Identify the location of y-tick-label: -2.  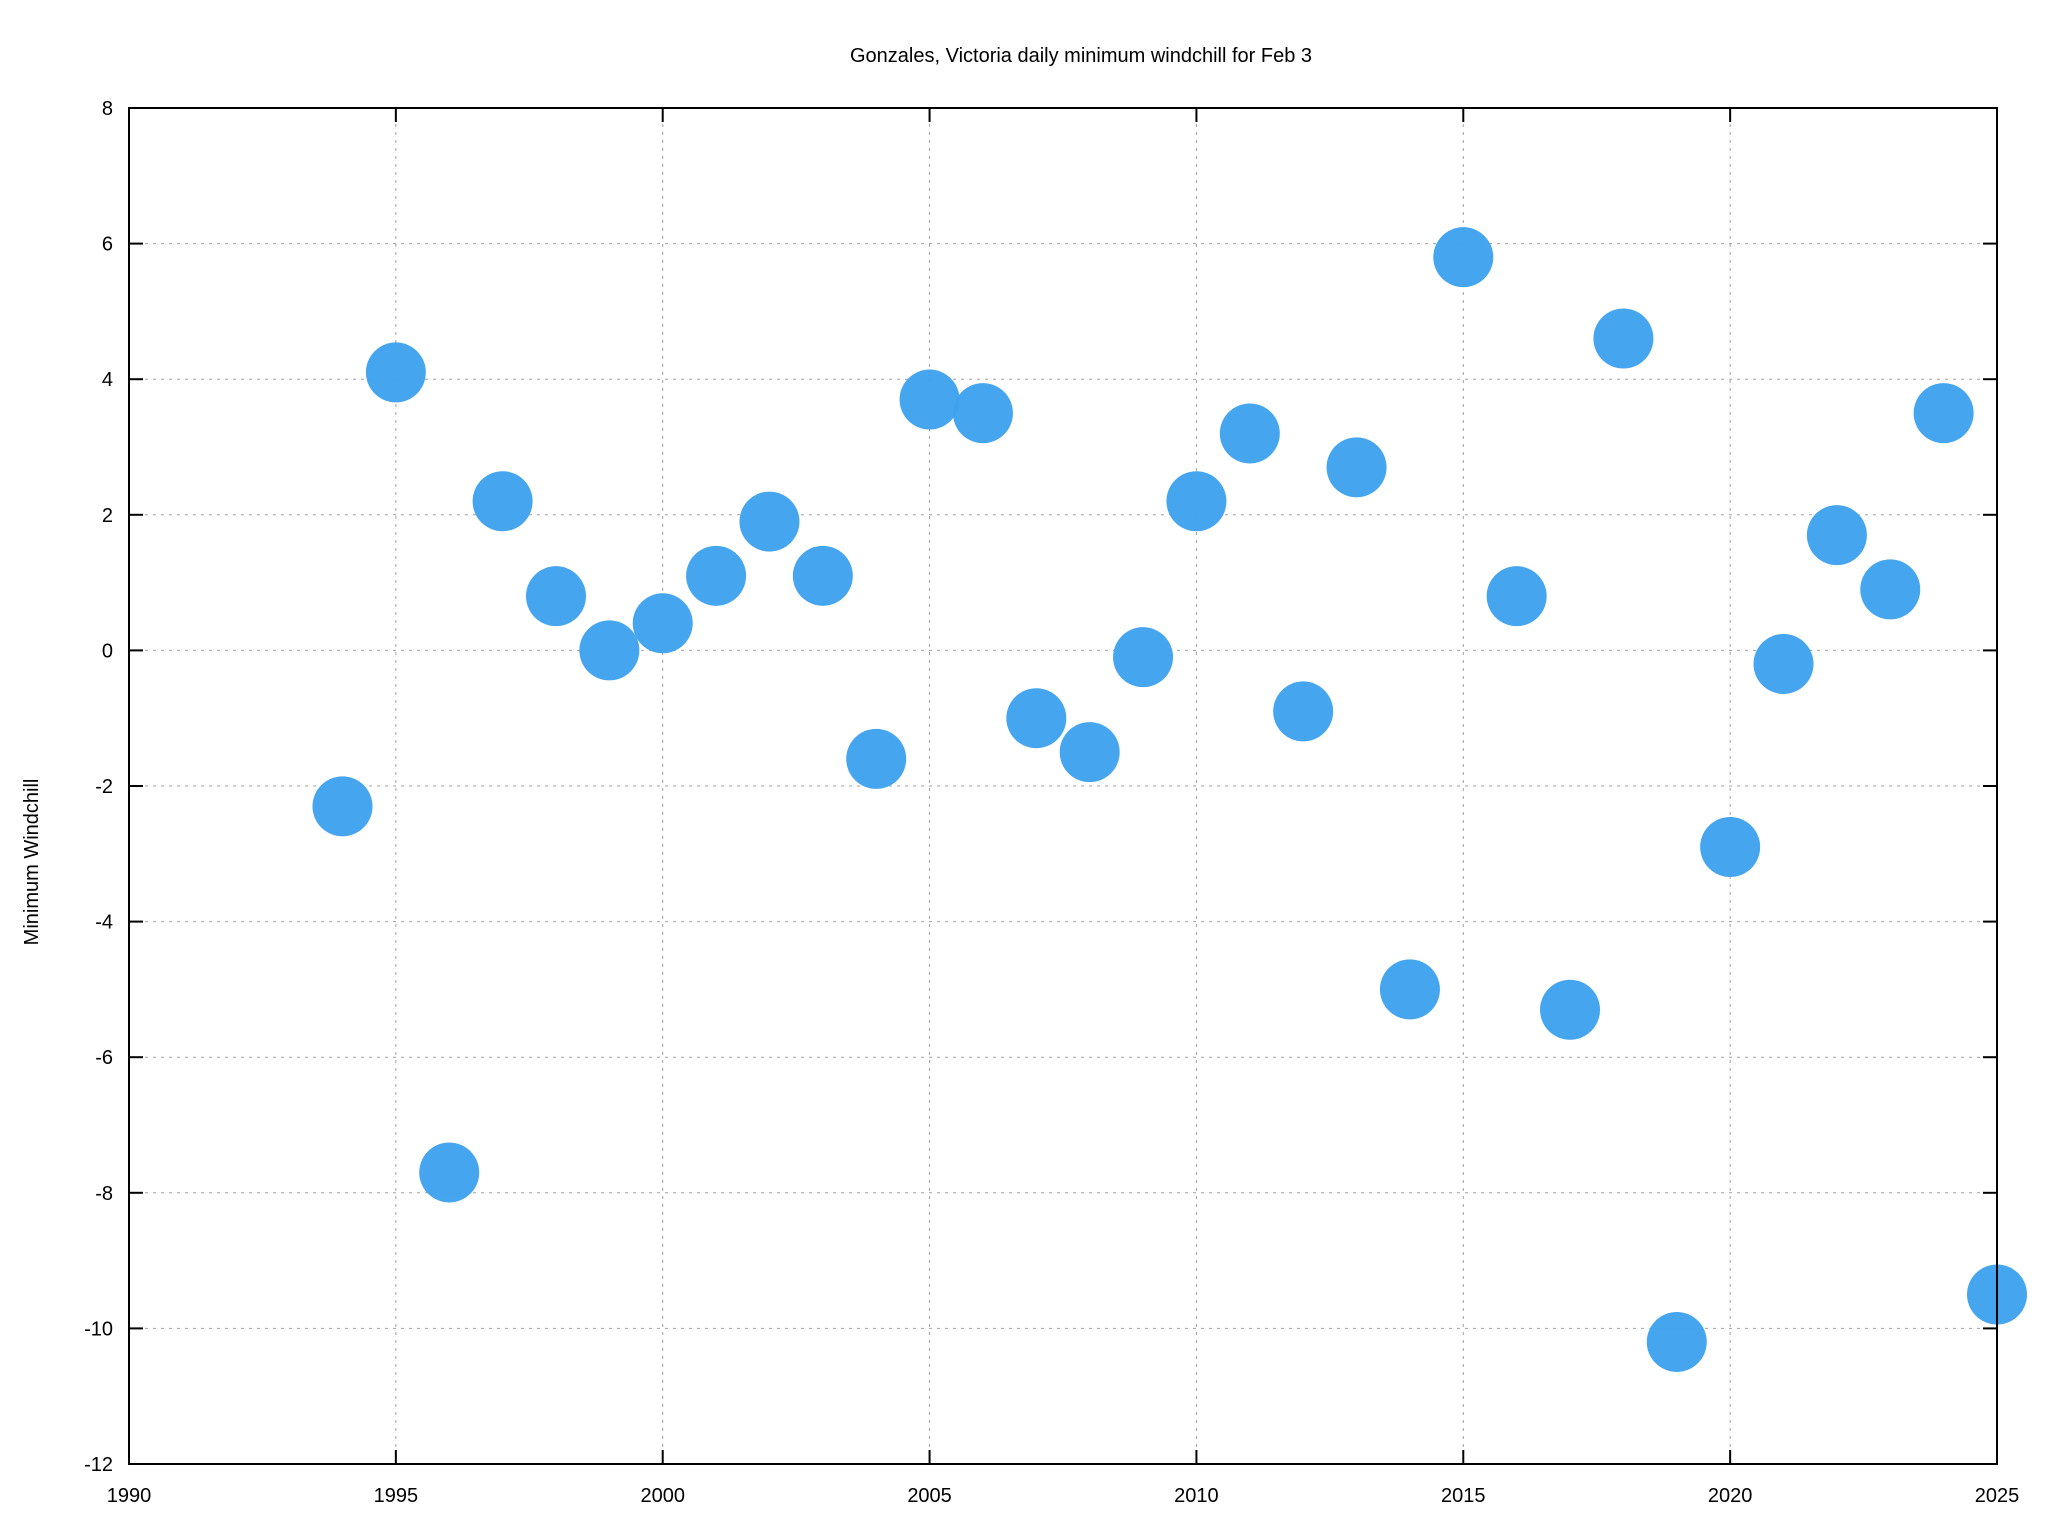
(104, 787).